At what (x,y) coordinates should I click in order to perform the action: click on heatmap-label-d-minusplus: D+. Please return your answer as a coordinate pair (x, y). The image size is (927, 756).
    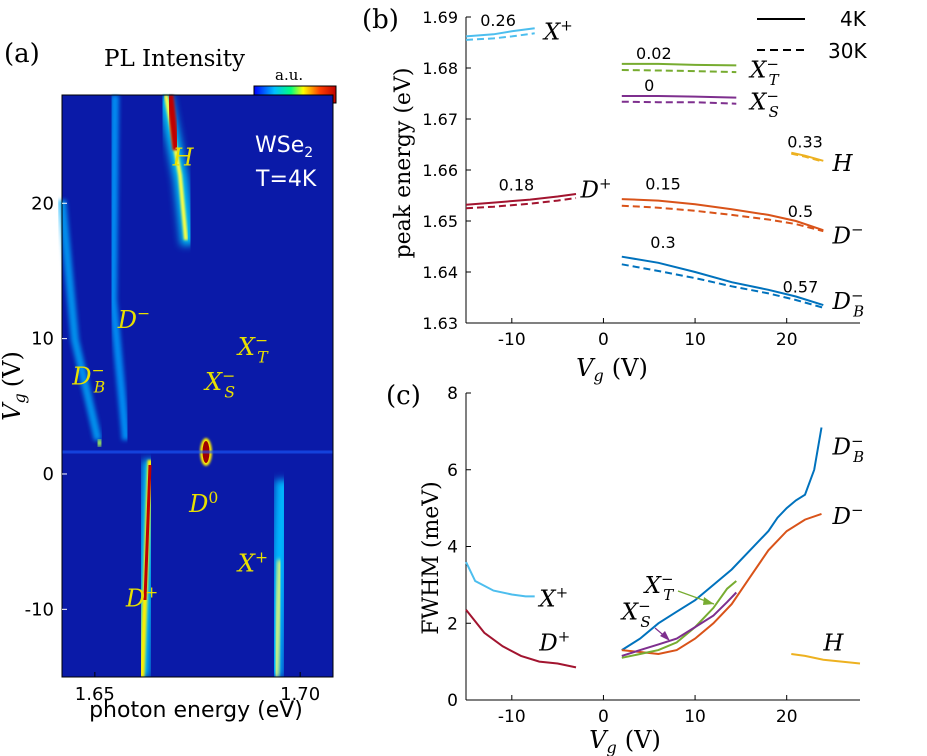
    Looking at the image, I should click on (141, 597).